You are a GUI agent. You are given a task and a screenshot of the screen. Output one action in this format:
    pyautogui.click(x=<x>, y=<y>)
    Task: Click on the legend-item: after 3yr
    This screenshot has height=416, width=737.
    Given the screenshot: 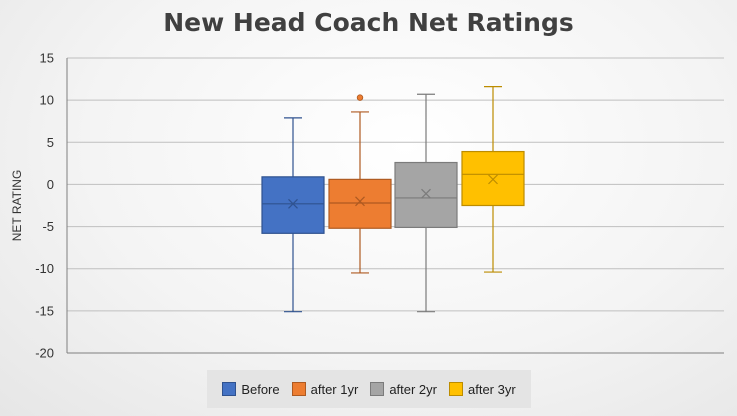 What is the action you would take?
    pyautogui.click(x=482, y=389)
    